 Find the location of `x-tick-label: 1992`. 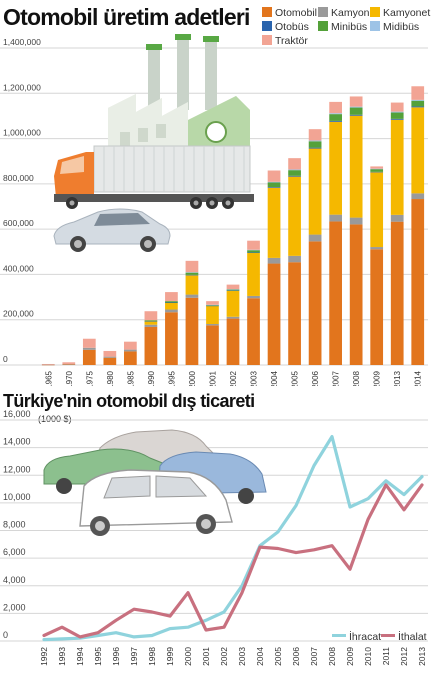

x-tick-label: 1992 is located at coordinates (44, 656).